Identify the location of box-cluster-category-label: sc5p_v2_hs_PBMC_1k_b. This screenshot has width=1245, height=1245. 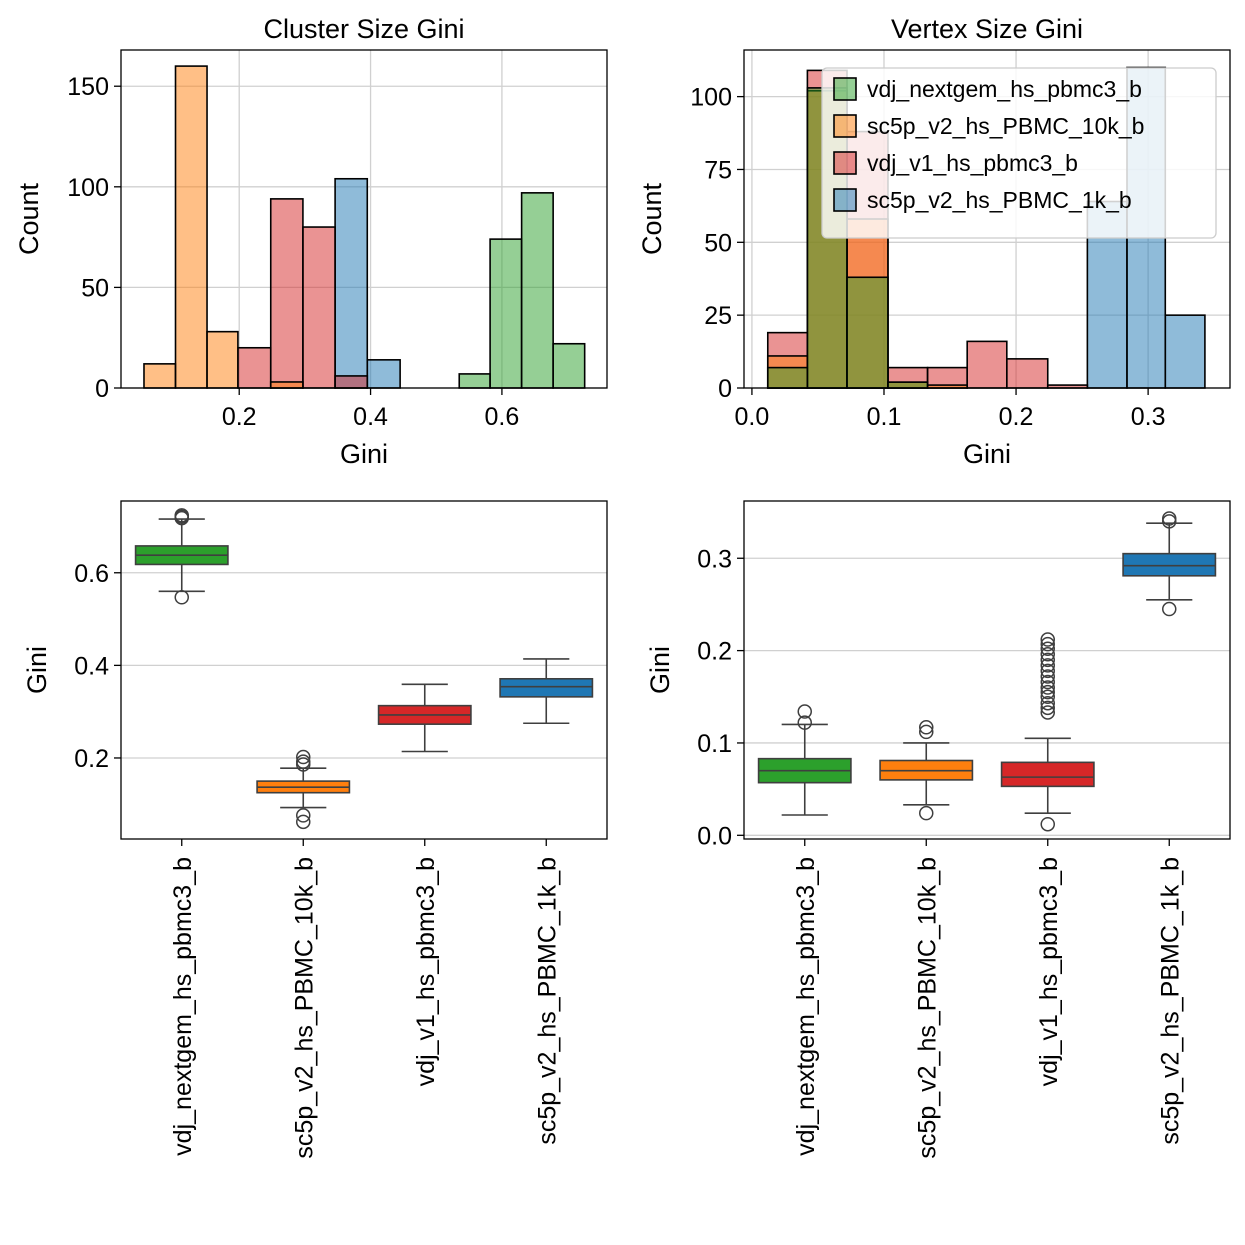
(547, 1001).